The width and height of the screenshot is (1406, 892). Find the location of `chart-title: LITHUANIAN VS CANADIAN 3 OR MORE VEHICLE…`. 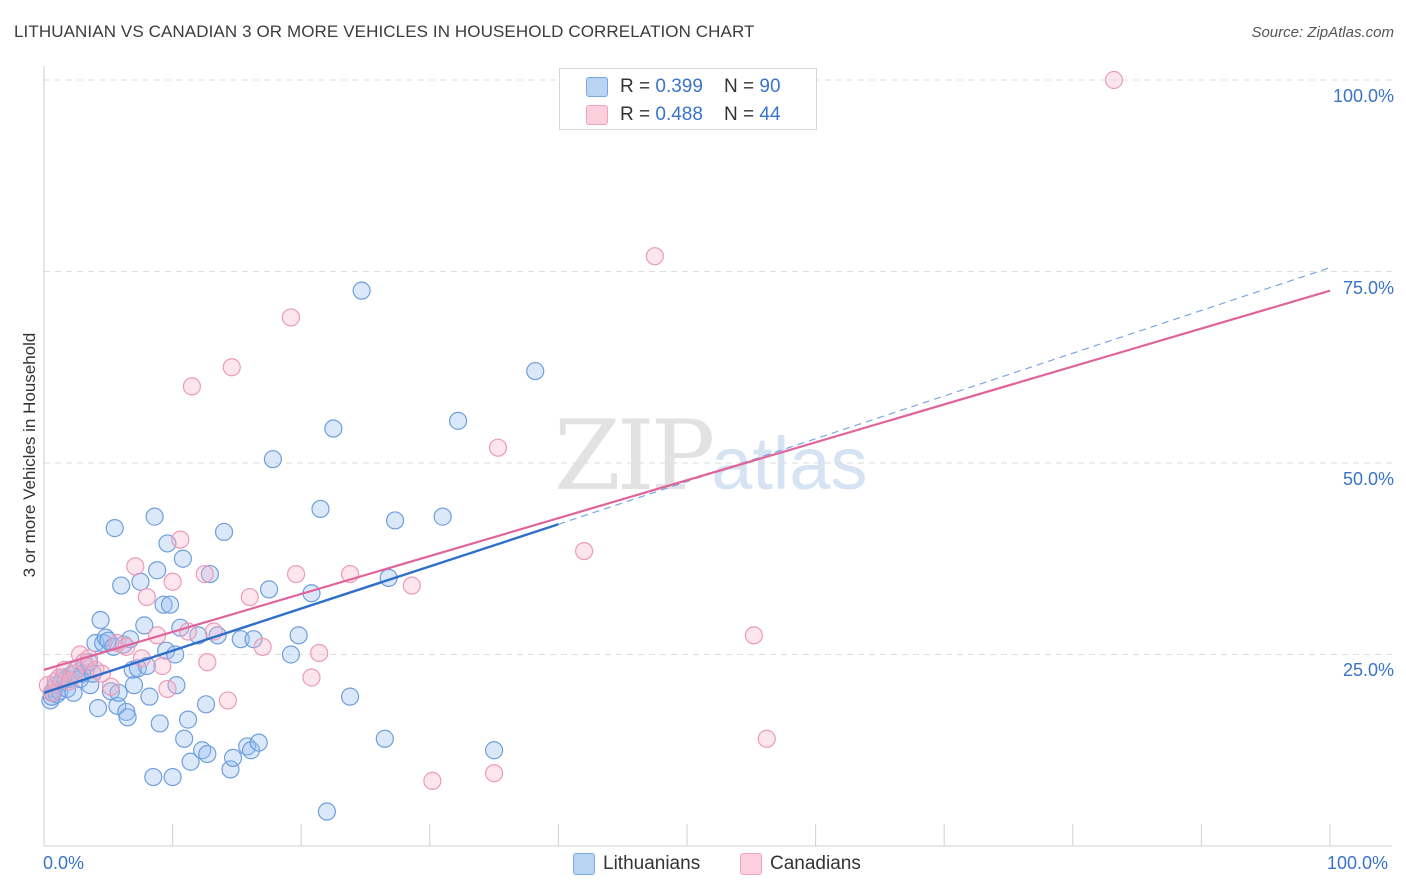

chart-title: LITHUANIAN VS CANADIAN 3 OR MORE VEHICLE… is located at coordinates (384, 31).